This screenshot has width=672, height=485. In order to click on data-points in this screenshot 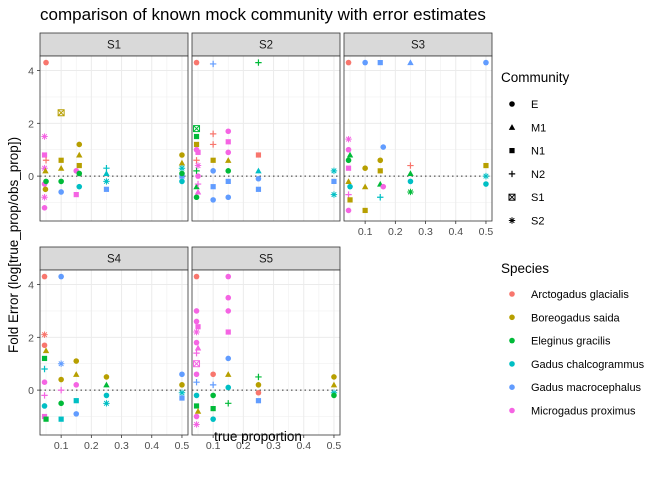, I will do `click(113, 347)`.